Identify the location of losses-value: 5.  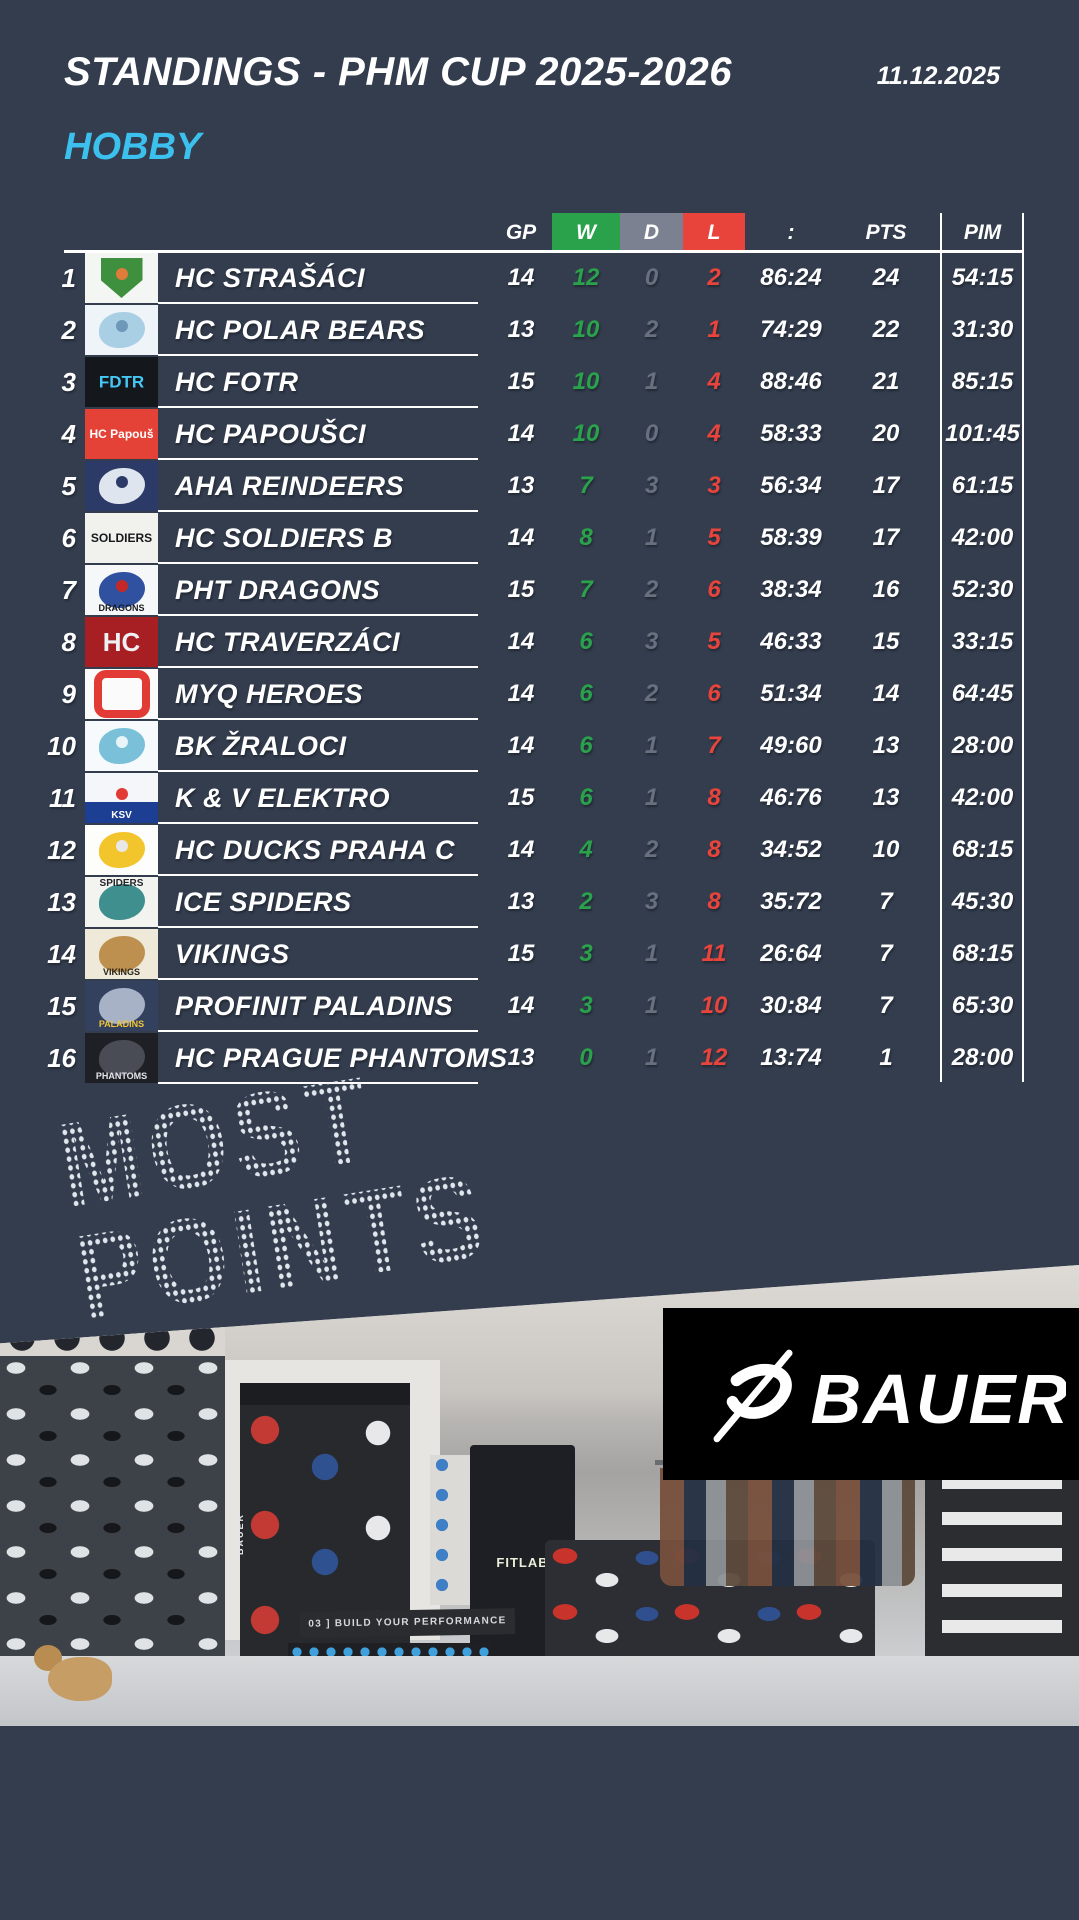
(714, 537).